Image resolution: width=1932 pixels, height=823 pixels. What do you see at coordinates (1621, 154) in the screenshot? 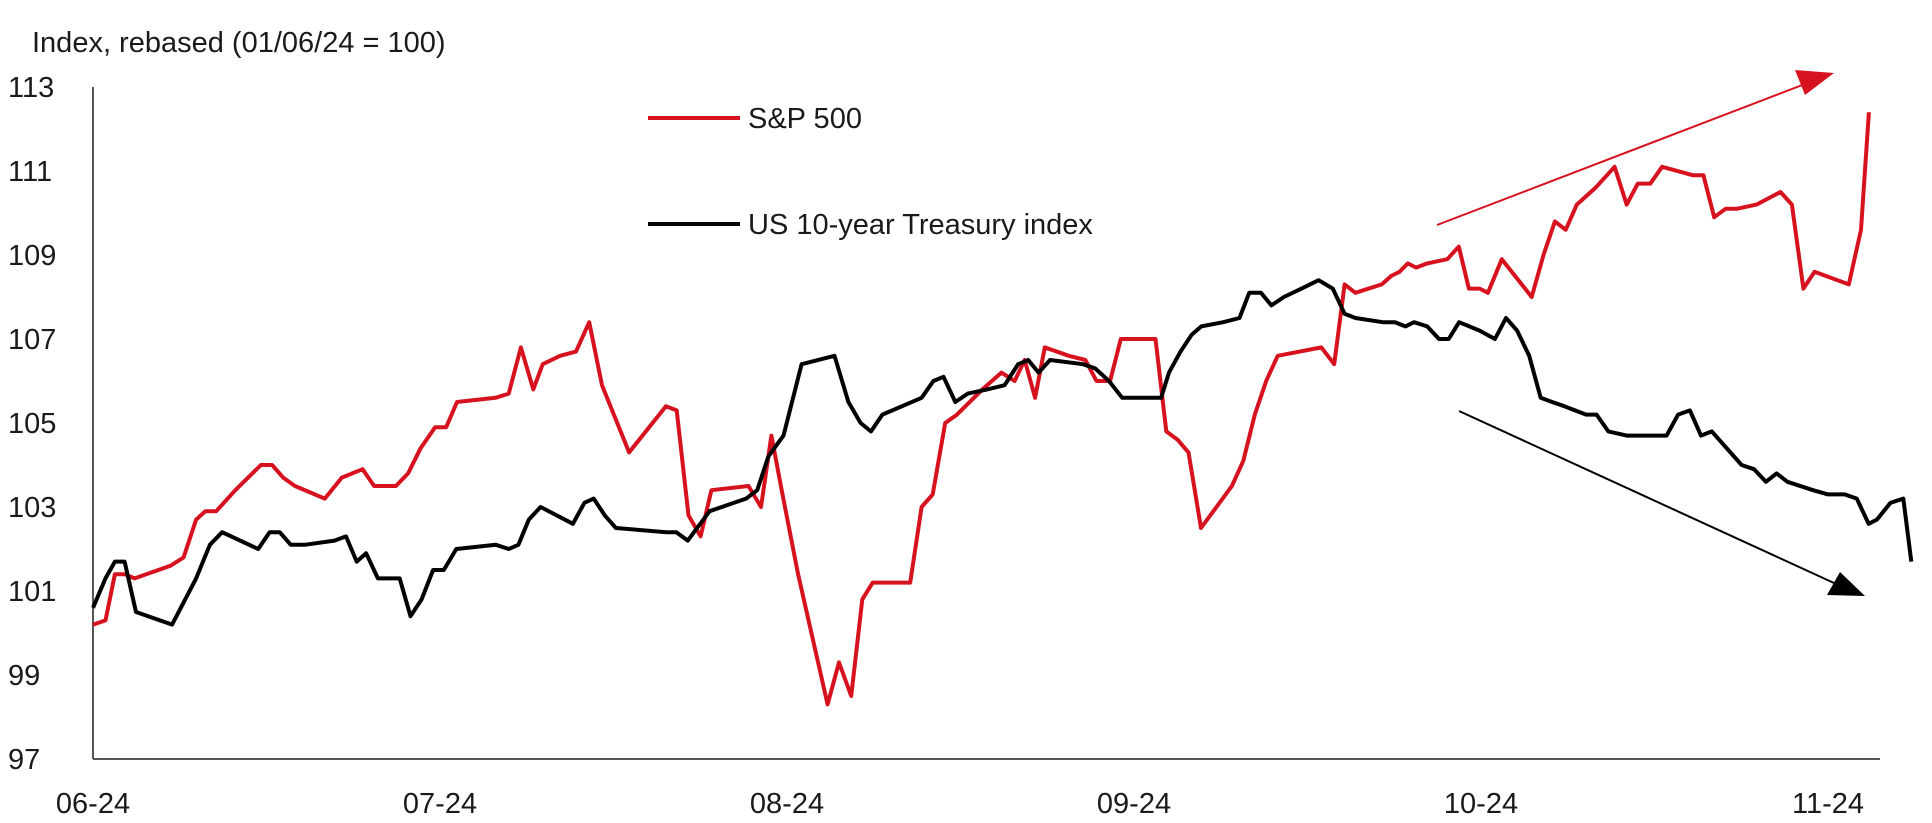
I see `trend-arrow-up-line` at bounding box center [1621, 154].